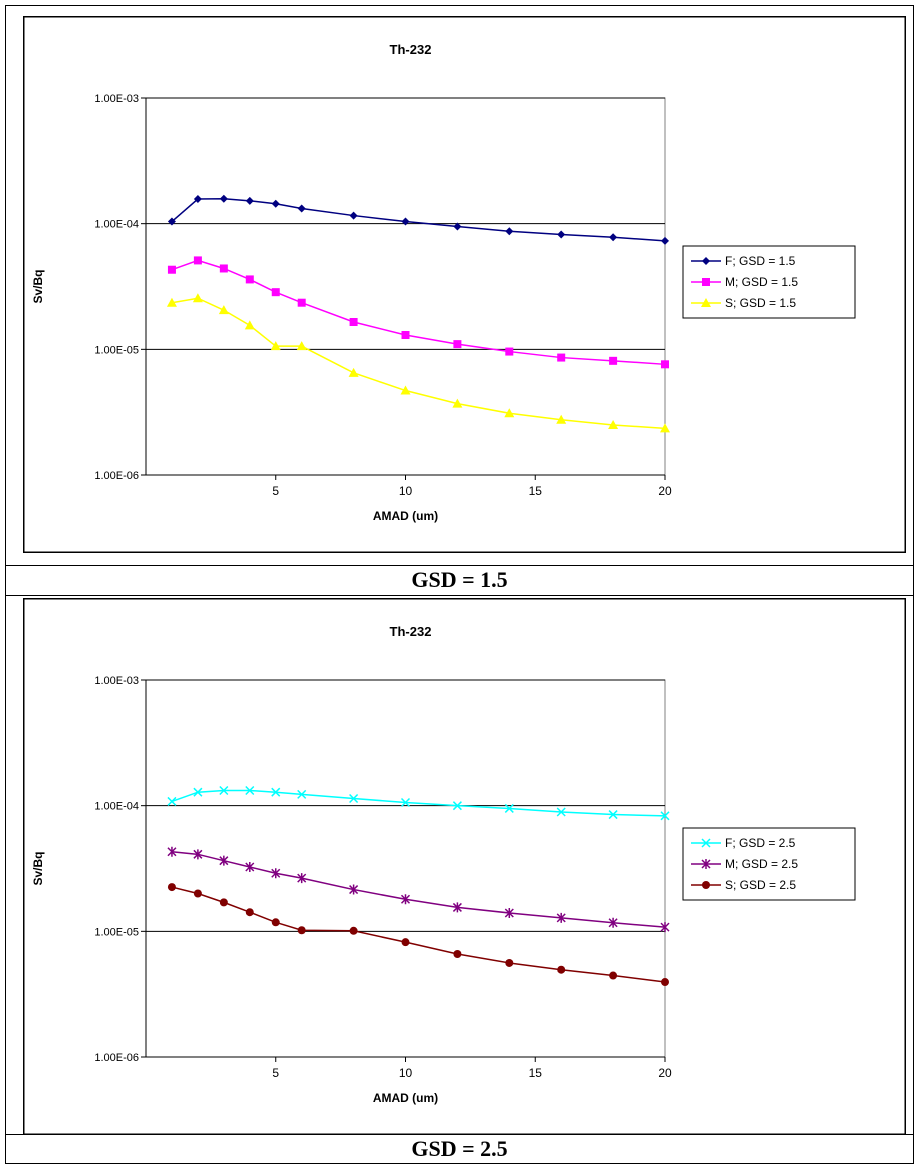  Describe the element at coordinates (459, 579) in the screenshot. I see `caption-gsd-1-5: GSD = 1.5` at that location.